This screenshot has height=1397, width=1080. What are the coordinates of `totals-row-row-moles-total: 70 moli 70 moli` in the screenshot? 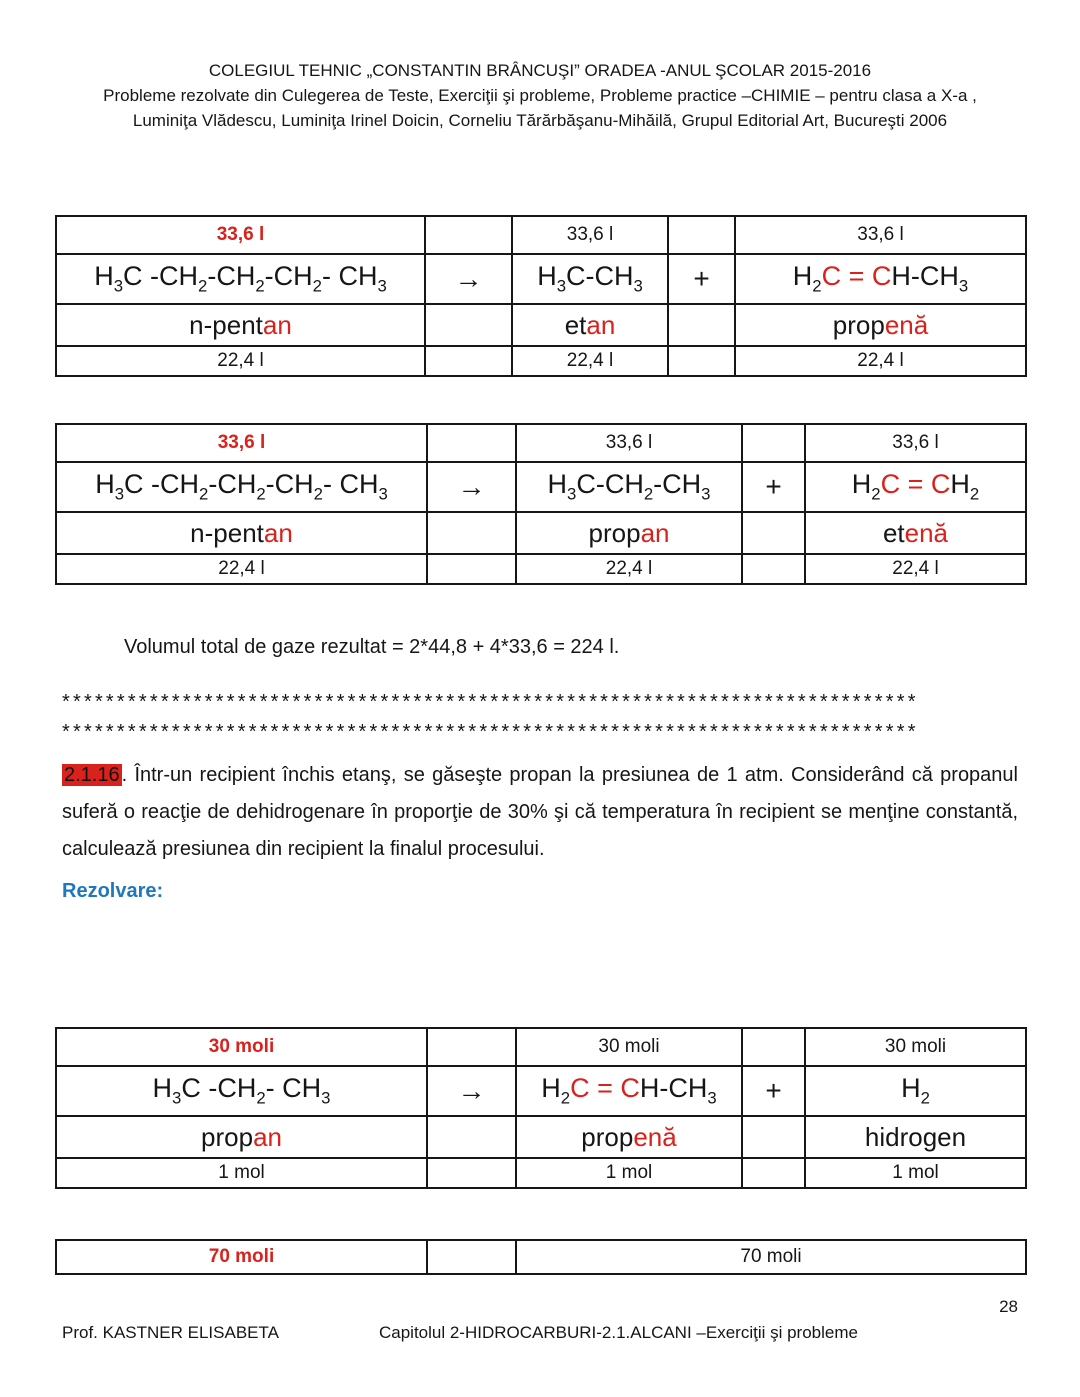 It's located at (541, 1257).